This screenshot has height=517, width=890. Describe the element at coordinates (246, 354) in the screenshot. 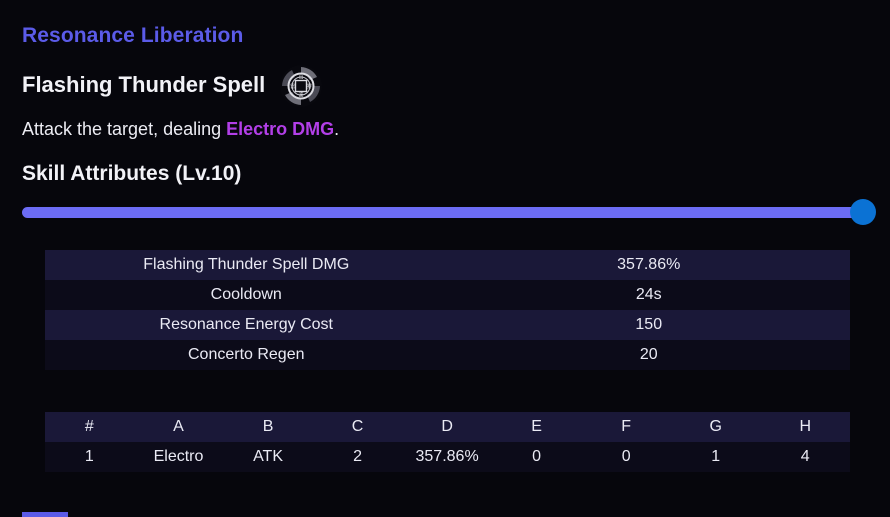

I see `attribute-name: Concerto Regen` at that location.